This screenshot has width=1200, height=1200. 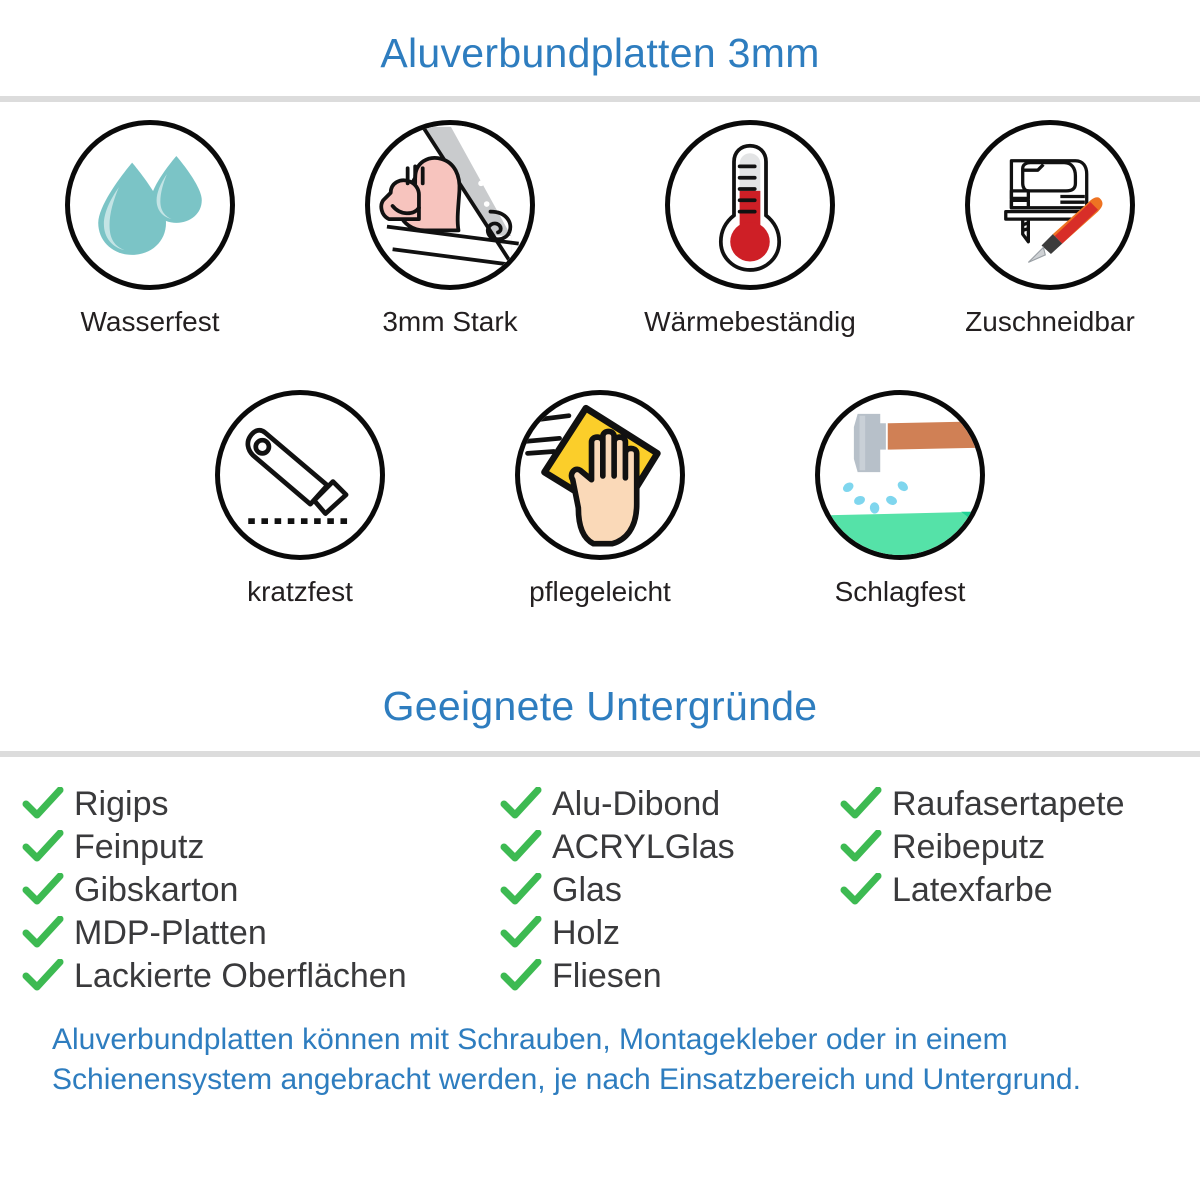 What do you see at coordinates (261, 847) in the screenshot?
I see `list-item: Feinputz` at bounding box center [261, 847].